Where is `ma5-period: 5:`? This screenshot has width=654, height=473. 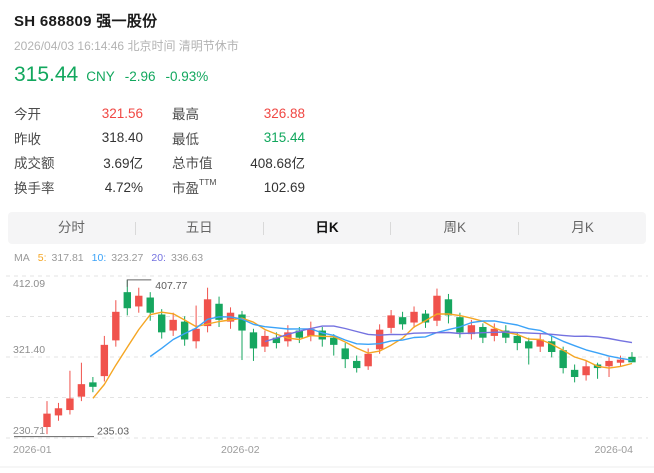
ma5-period: 5: is located at coordinates (42, 258).